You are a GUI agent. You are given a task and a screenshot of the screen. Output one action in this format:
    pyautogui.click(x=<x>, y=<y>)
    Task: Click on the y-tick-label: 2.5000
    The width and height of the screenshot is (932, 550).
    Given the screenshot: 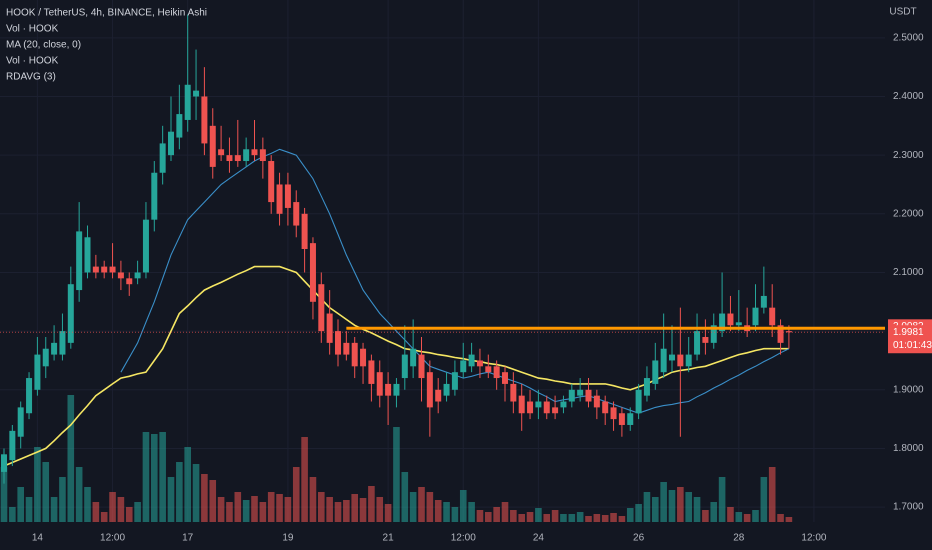 What is the action you would take?
    pyautogui.click(x=908, y=37)
    